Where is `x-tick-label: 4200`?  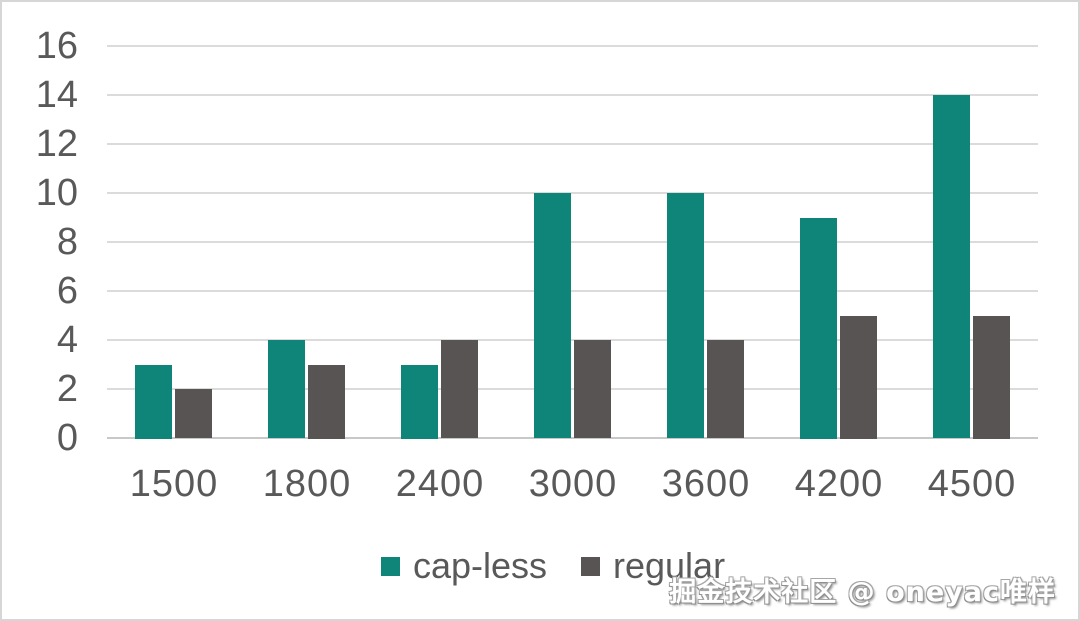
x-tick-label: 4200 is located at coordinates (839, 484).